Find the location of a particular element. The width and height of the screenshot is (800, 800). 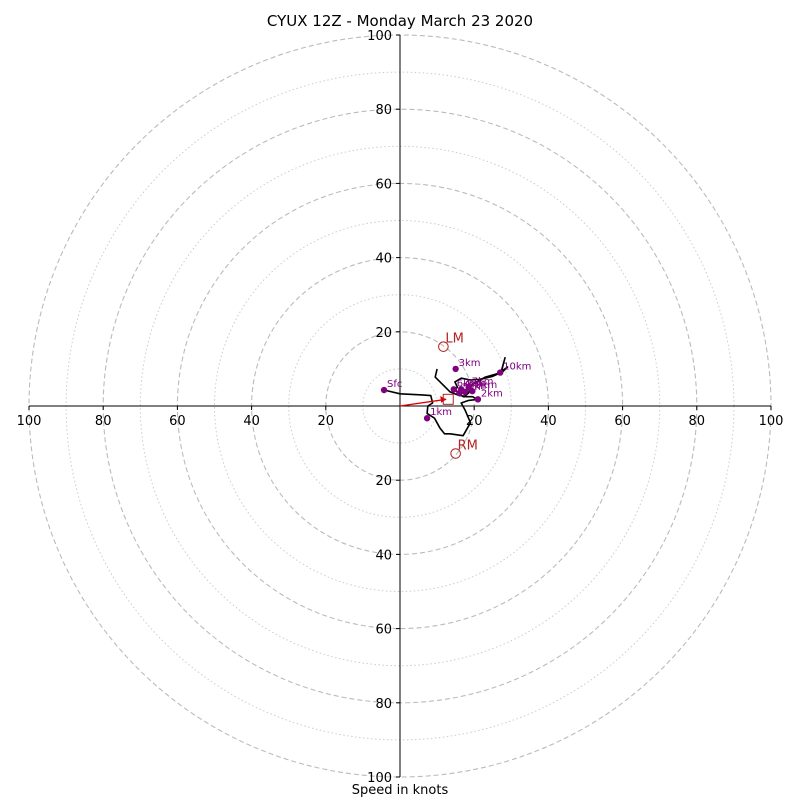

height-label: 7km is located at coordinates (483, 381).